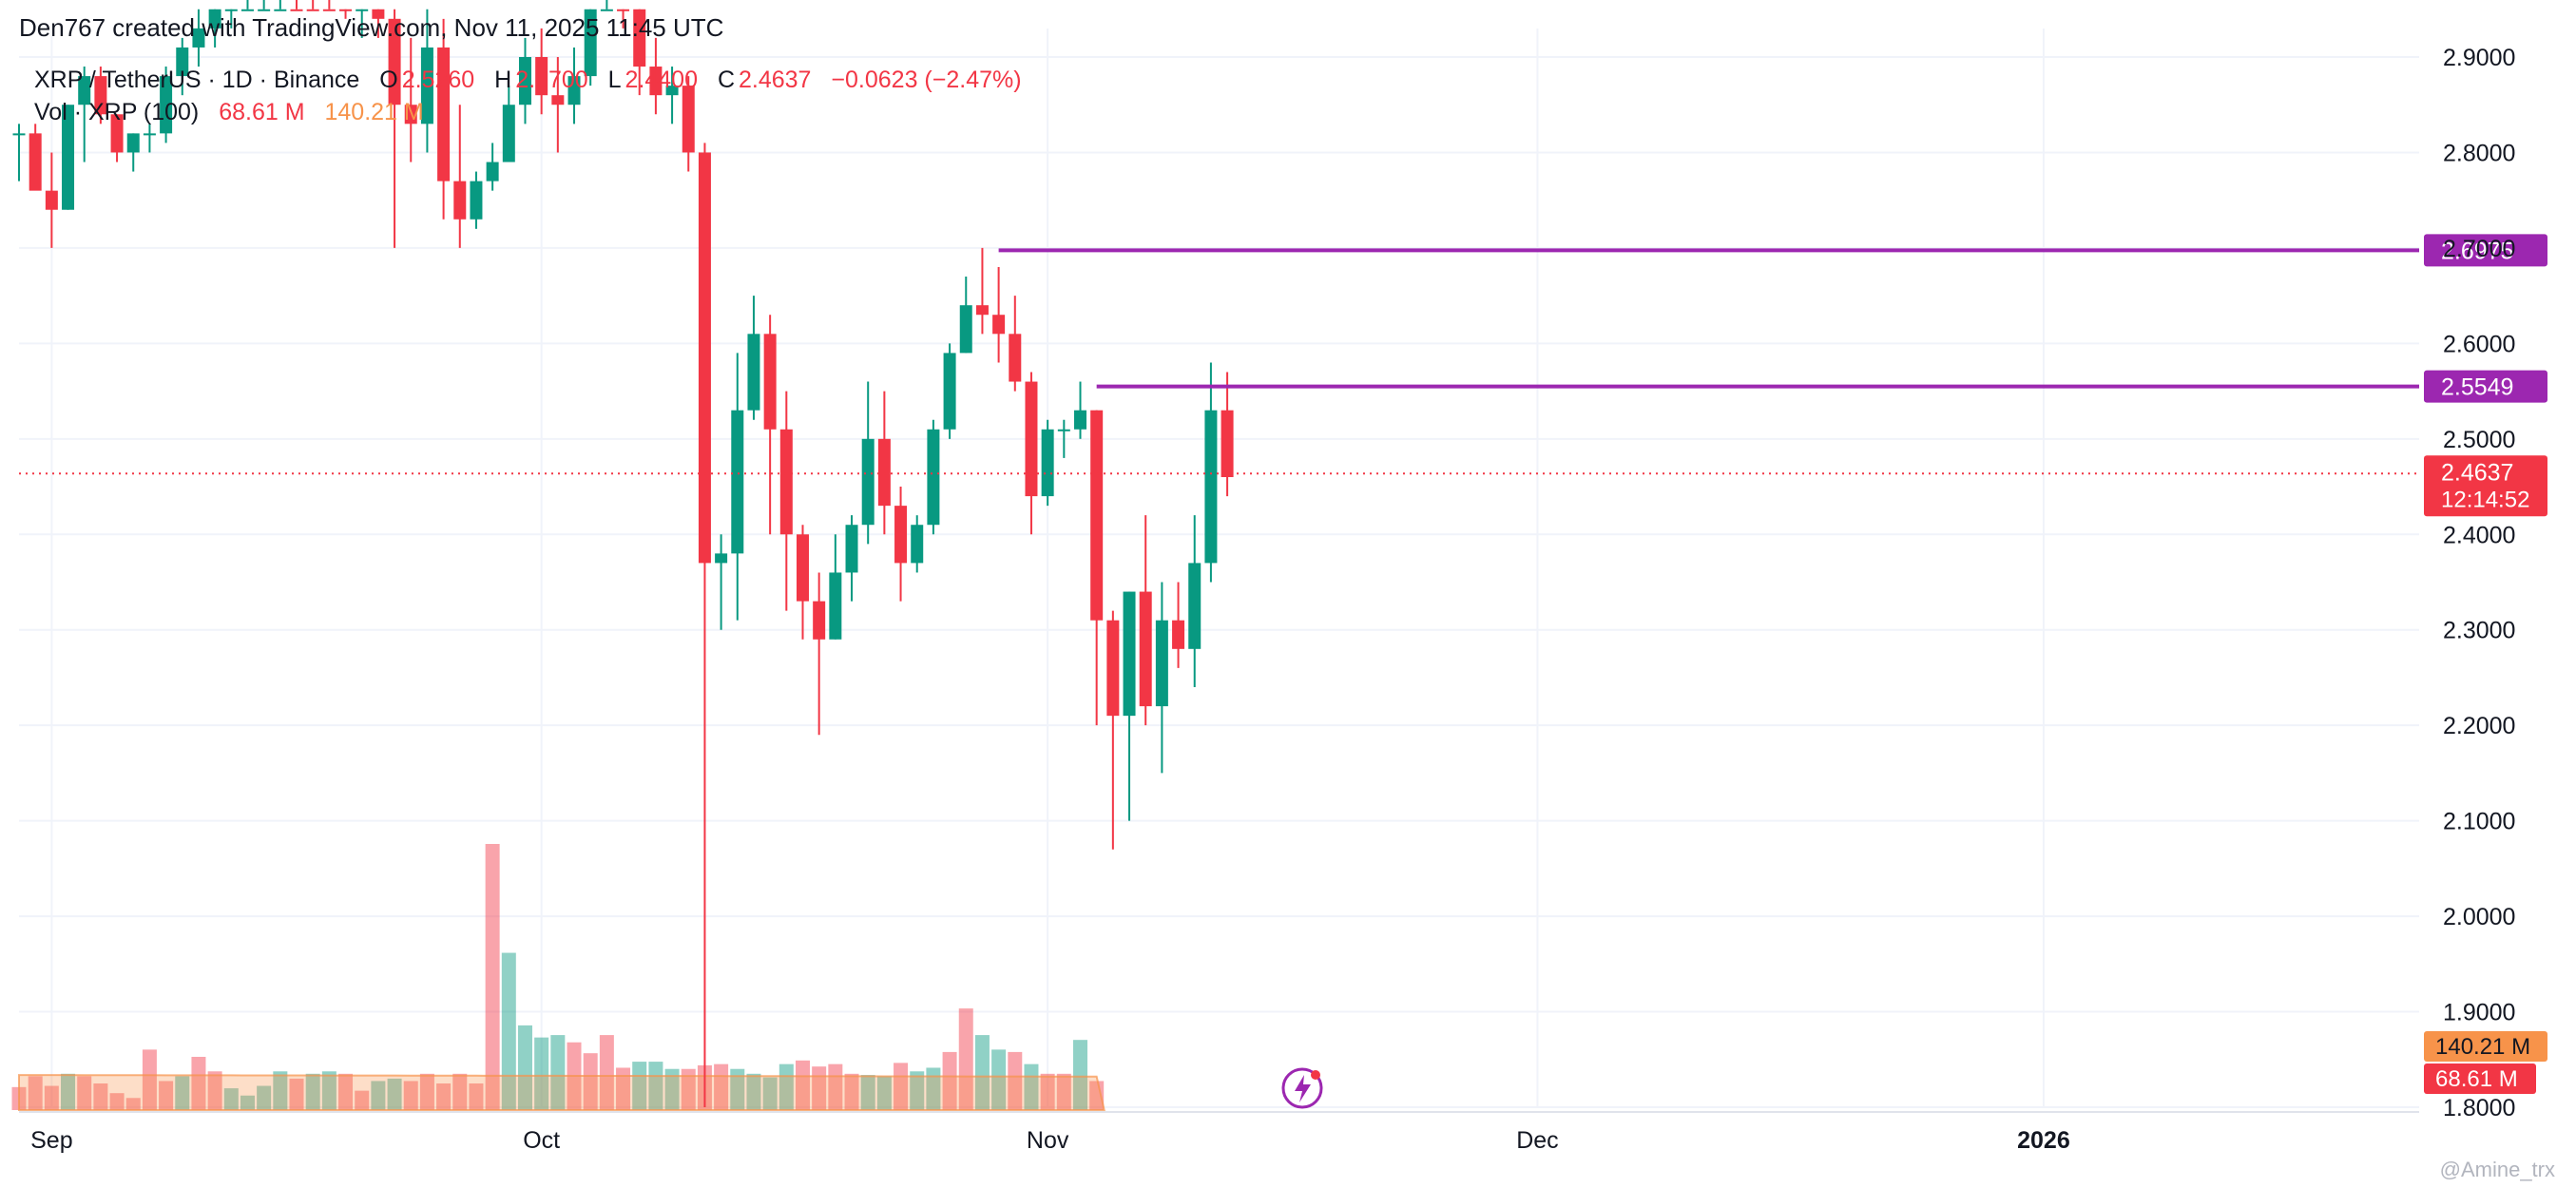 This screenshot has width=2576, height=1188. What do you see at coordinates (2477, 251) in the screenshot?
I see `level-price-label: 2.6975` at bounding box center [2477, 251].